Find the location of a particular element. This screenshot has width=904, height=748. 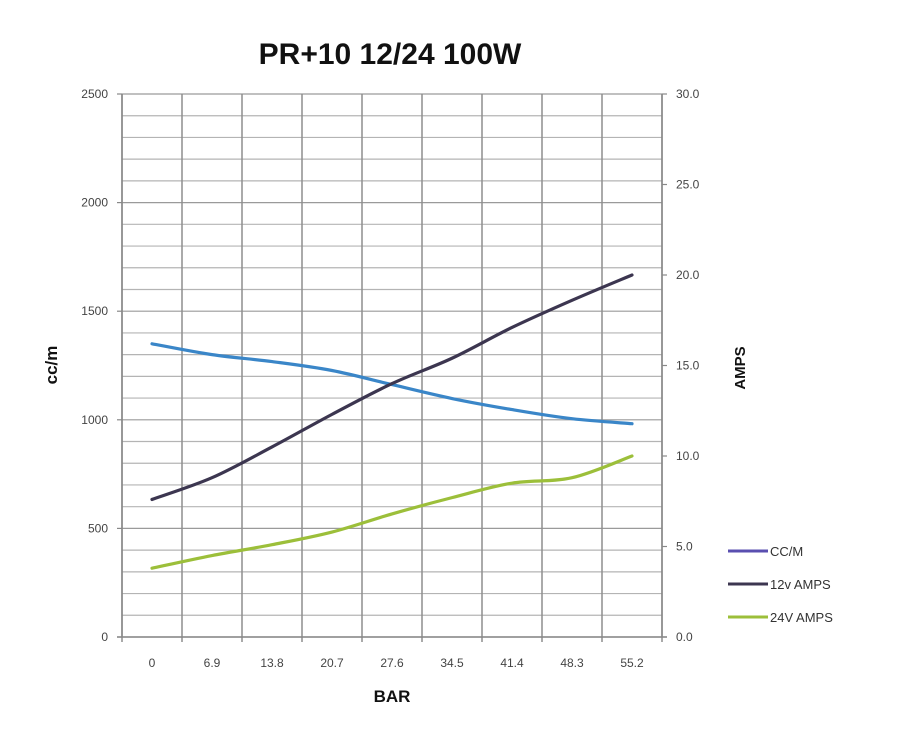

y-tick-label: 2500 is located at coordinates (94, 94).